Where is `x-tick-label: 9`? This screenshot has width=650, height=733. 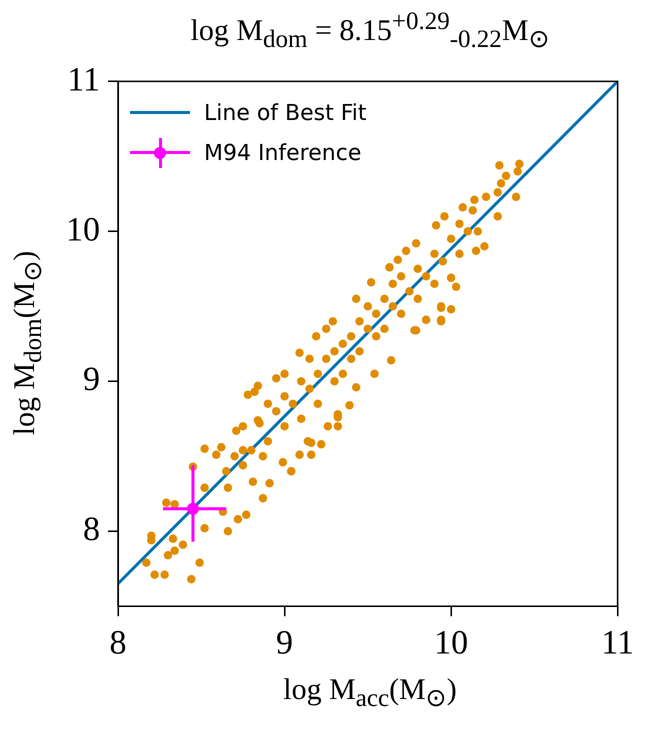
x-tick-label: 9 is located at coordinates (285, 643).